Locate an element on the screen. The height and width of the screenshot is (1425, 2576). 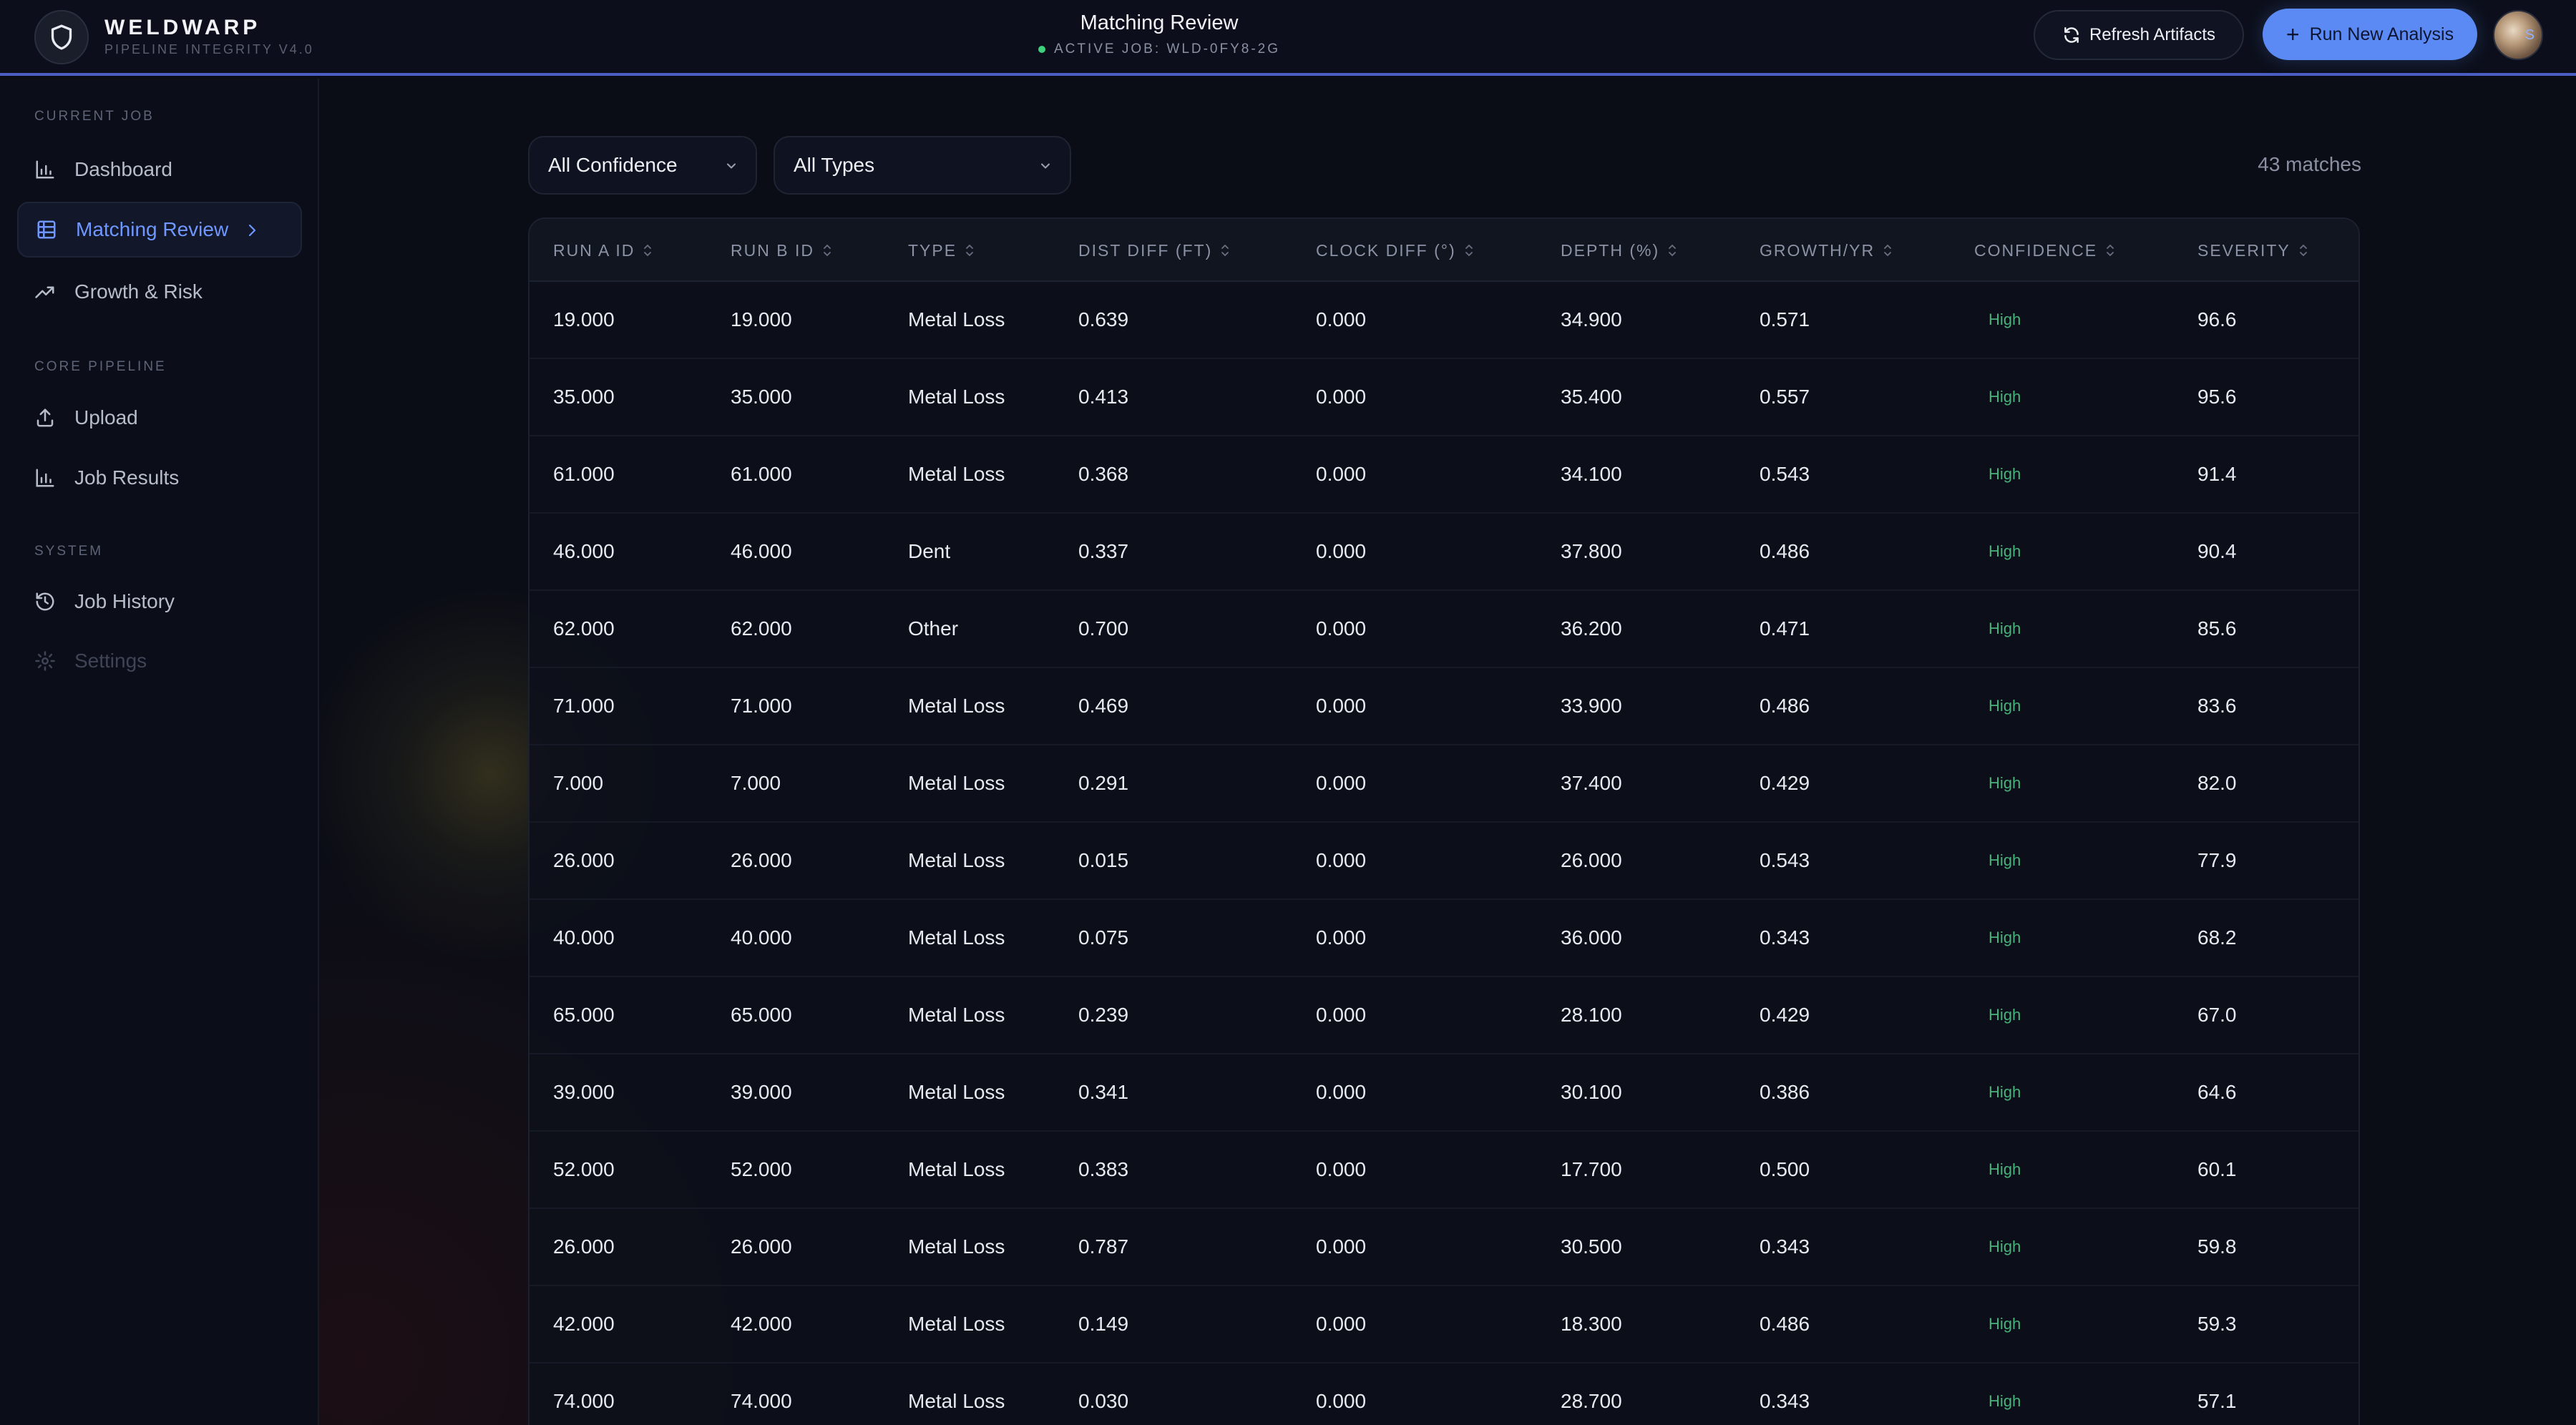
cell-severity: 67.0 is located at coordinates (2217, 1015).